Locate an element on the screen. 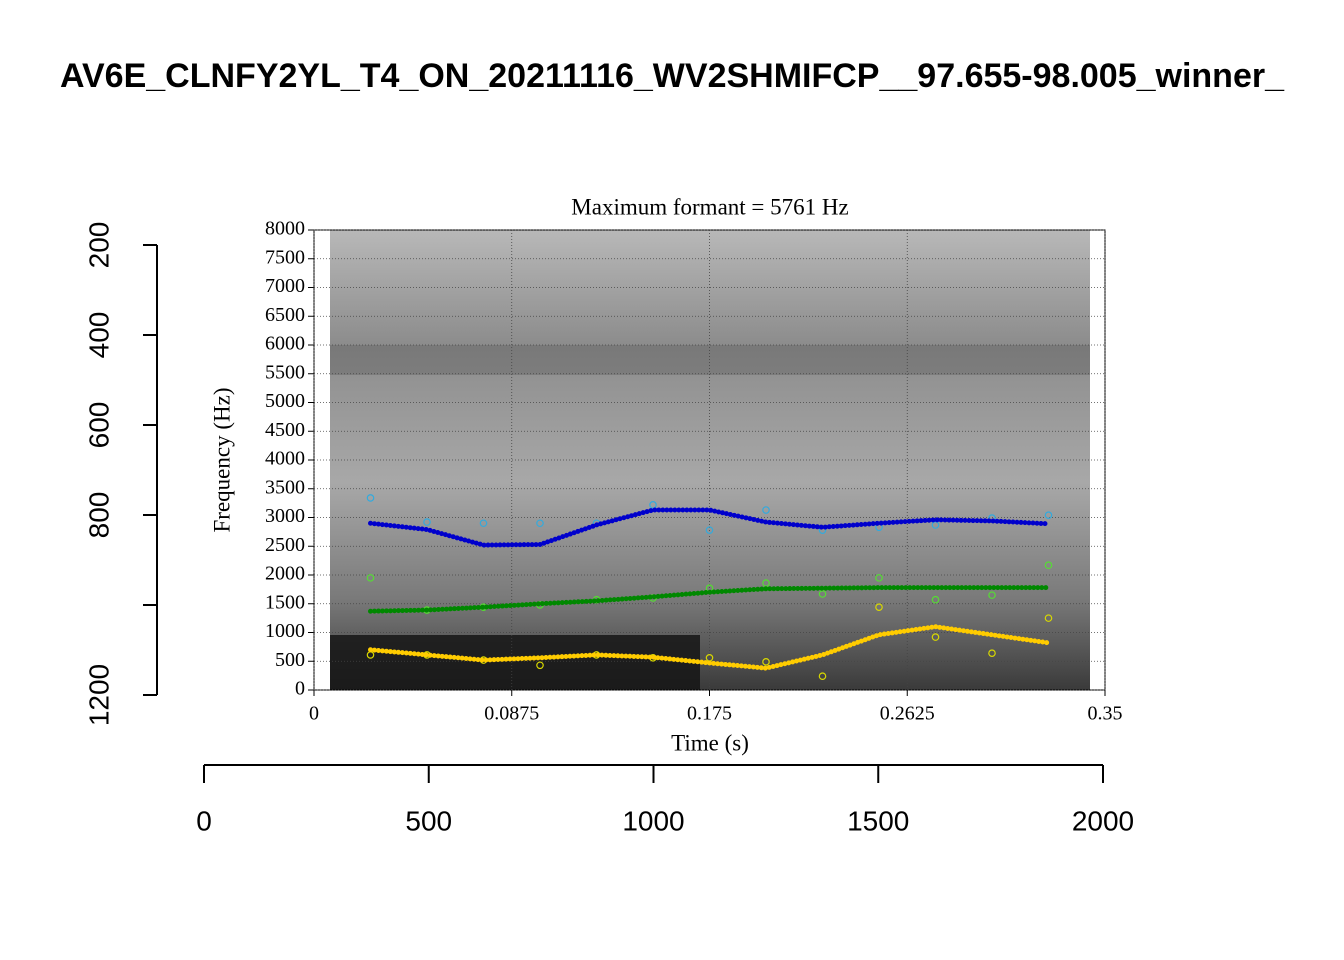 The height and width of the screenshot is (960, 1344). plot-title: Maximum formant = 5761 Hz is located at coordinates (709, 206).